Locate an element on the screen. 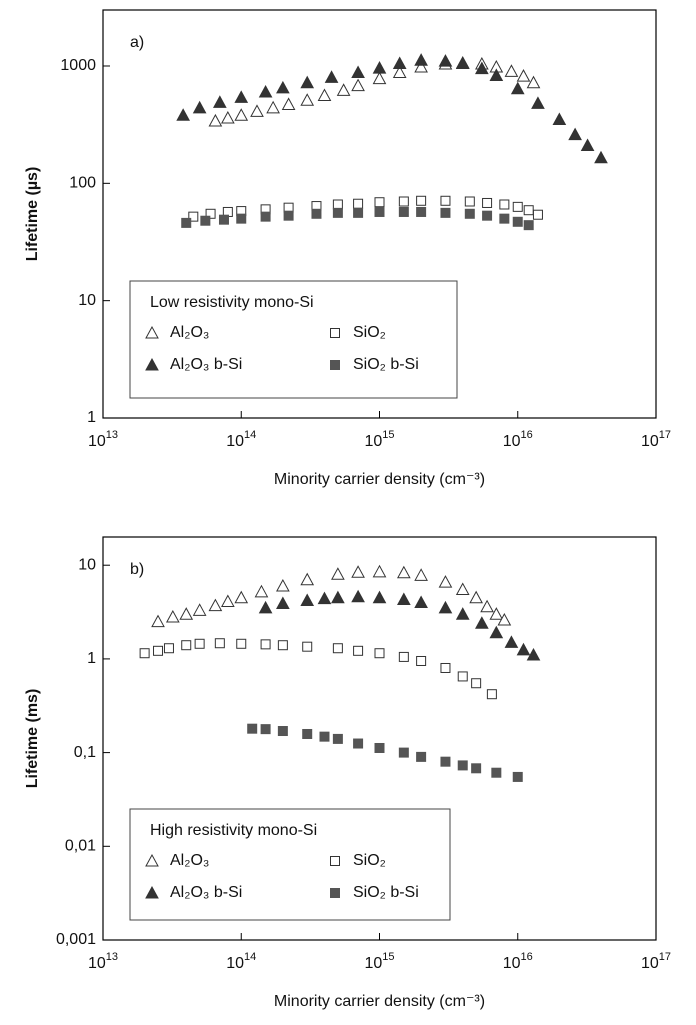  x-tick-label: 1017 is located at coordinates (656, 961).